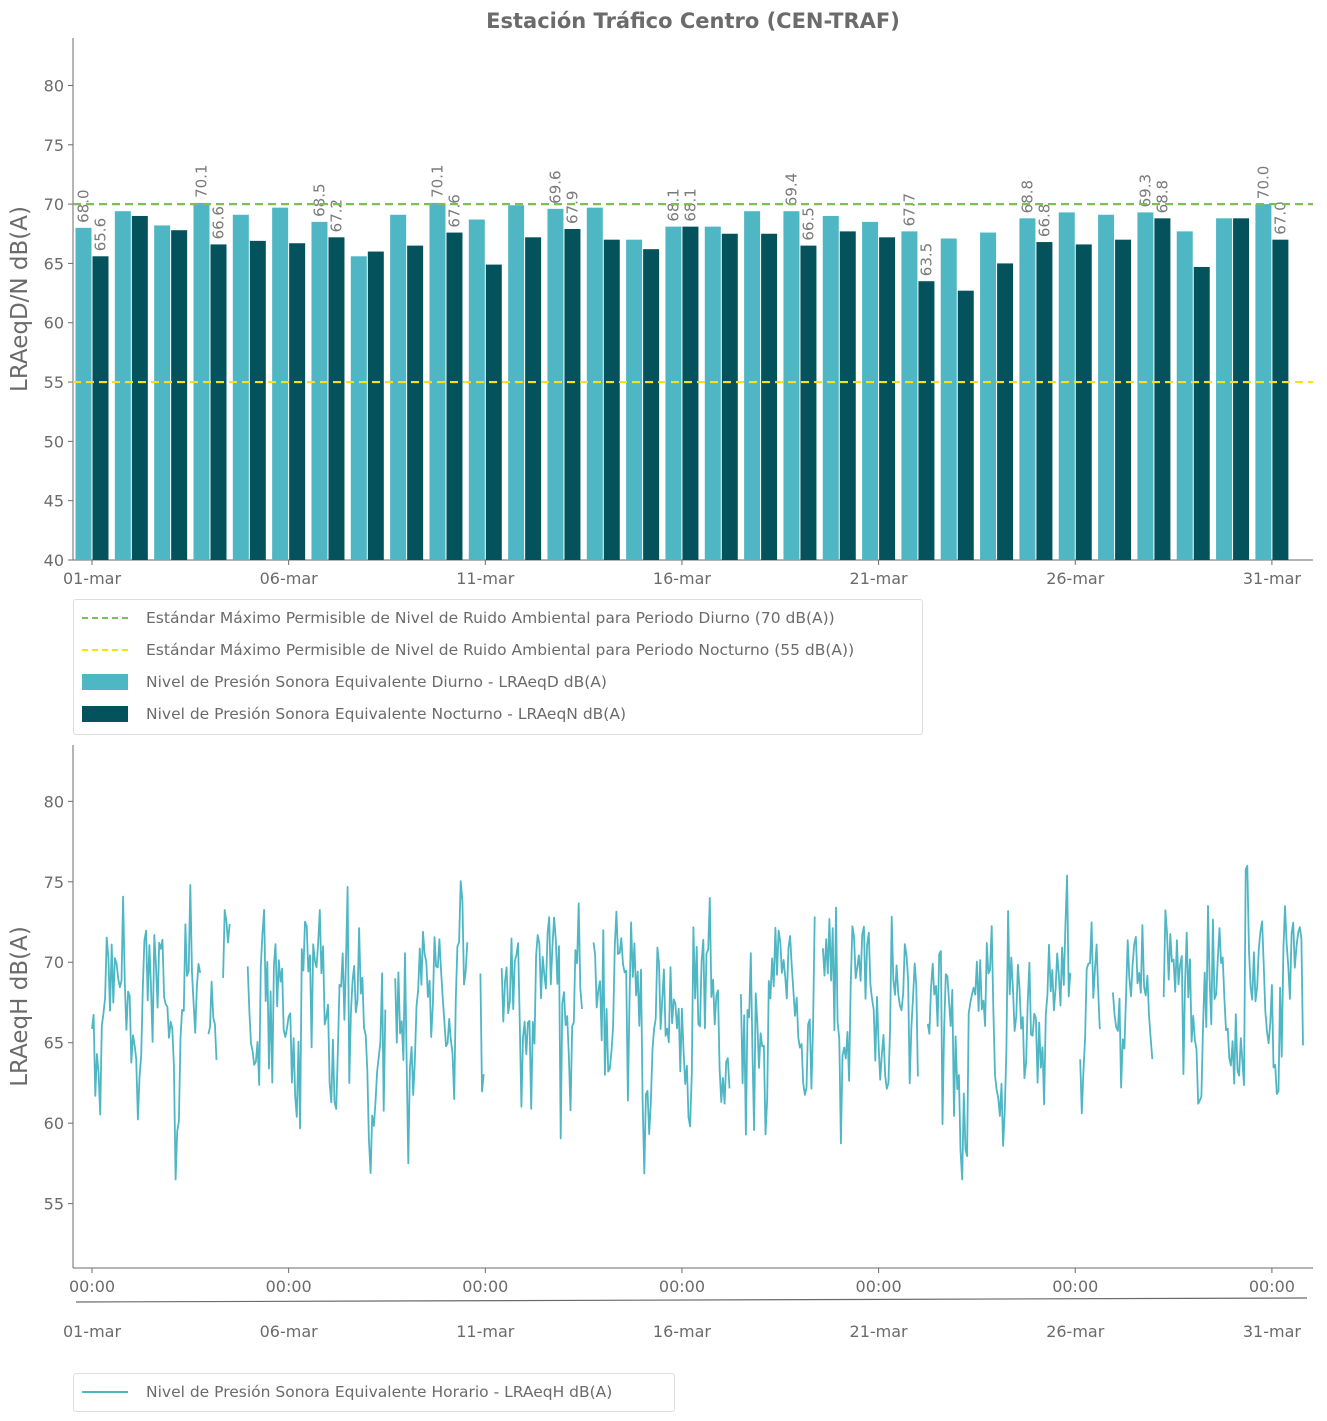 The width and height of the screenshot is (1327, 1421). I want to click on data-label-diurno: 69.4, so click(791, 189).